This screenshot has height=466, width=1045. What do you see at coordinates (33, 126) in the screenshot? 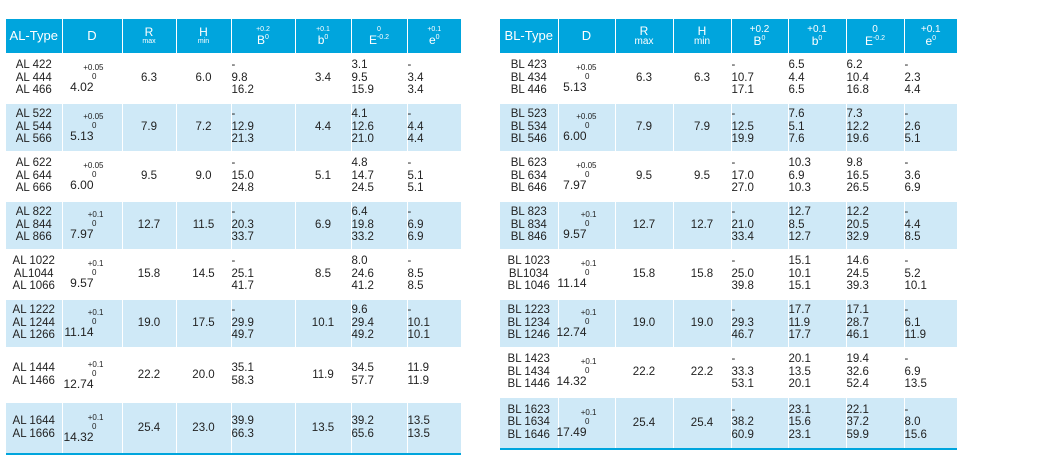
I see `types-value: AL 544` at bounding box center [33, 126].